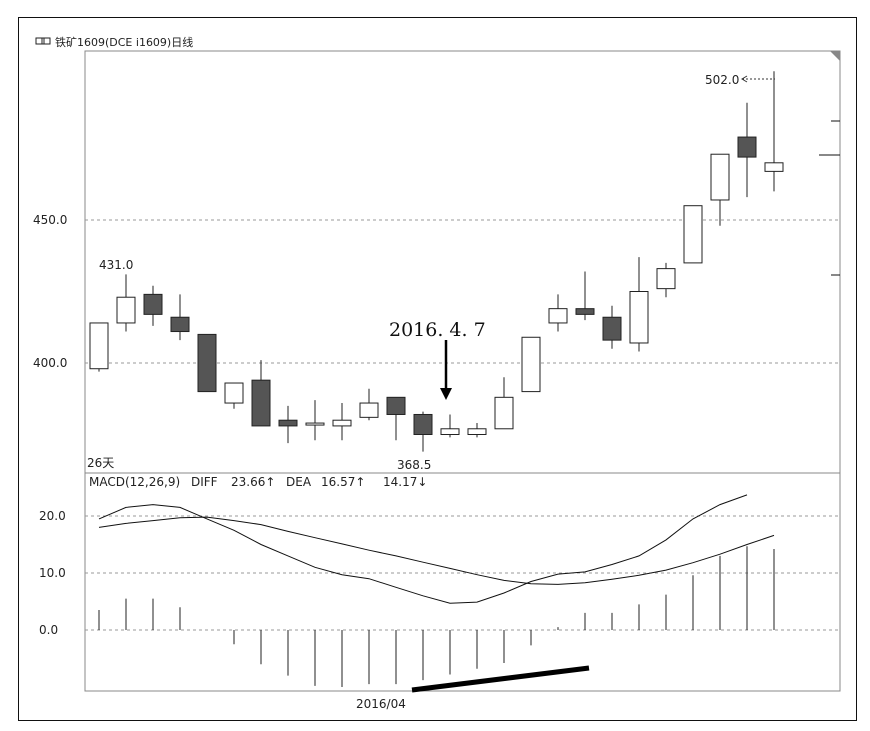 This screenshot has height=731, width=870. I want to click on price-axis-ticks: 400.0 450.0, so click(50, 291).